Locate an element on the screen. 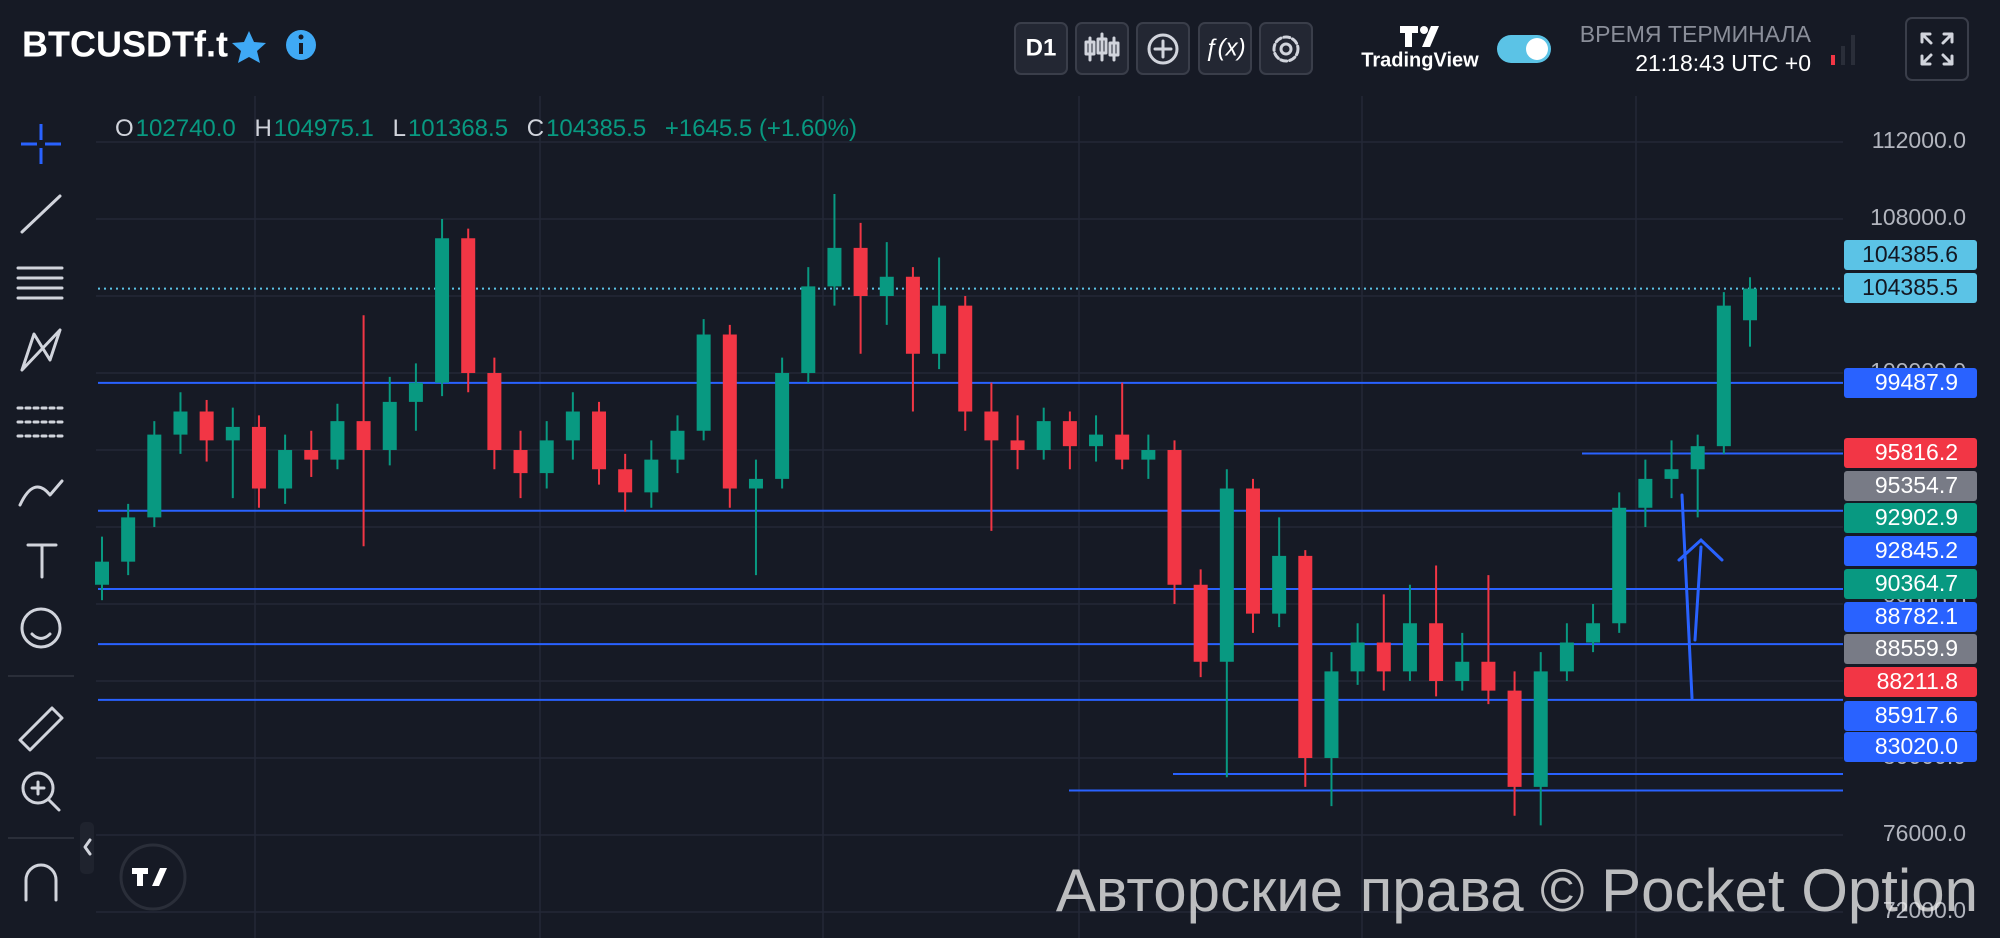 The image size is (2000, 938). price-badge-label: 90364.7 is located at coordinates (1916, 583).